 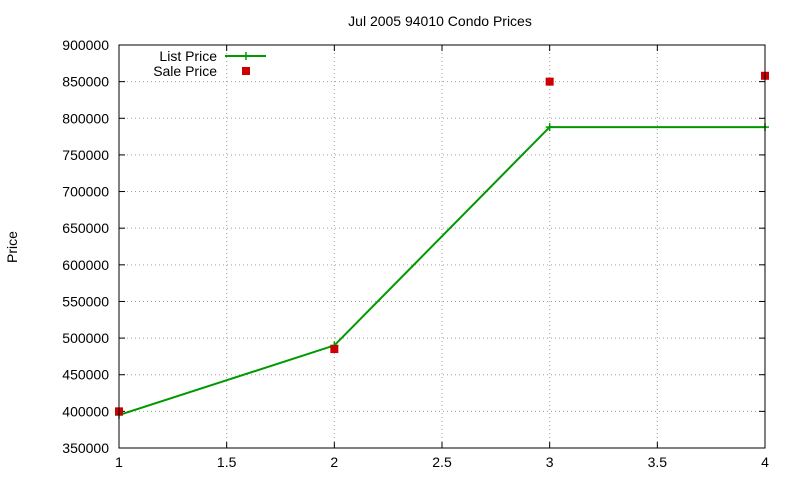 What do you see at coordinates (549, 127) in the screenshot?
I see `list-price-point` at bounding box center [549, 127].